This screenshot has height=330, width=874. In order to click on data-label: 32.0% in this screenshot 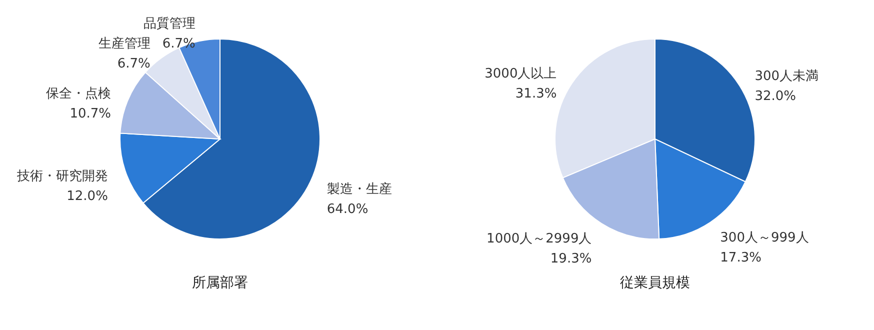, I will do `click(775, 96)`.